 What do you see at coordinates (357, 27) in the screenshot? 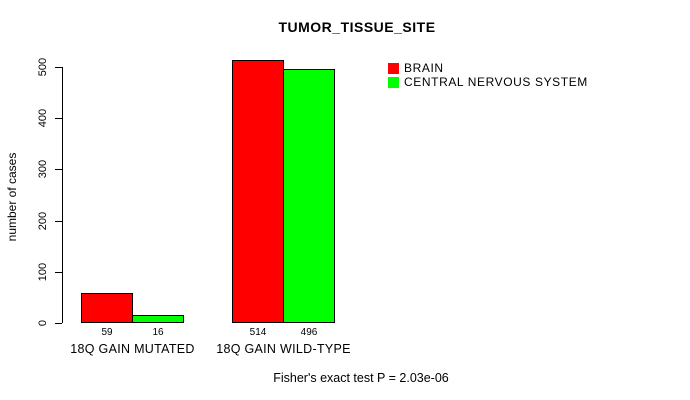
I see `chart-title: TUMOR_TISSUE_SITE` at bounding box center [357, 27].